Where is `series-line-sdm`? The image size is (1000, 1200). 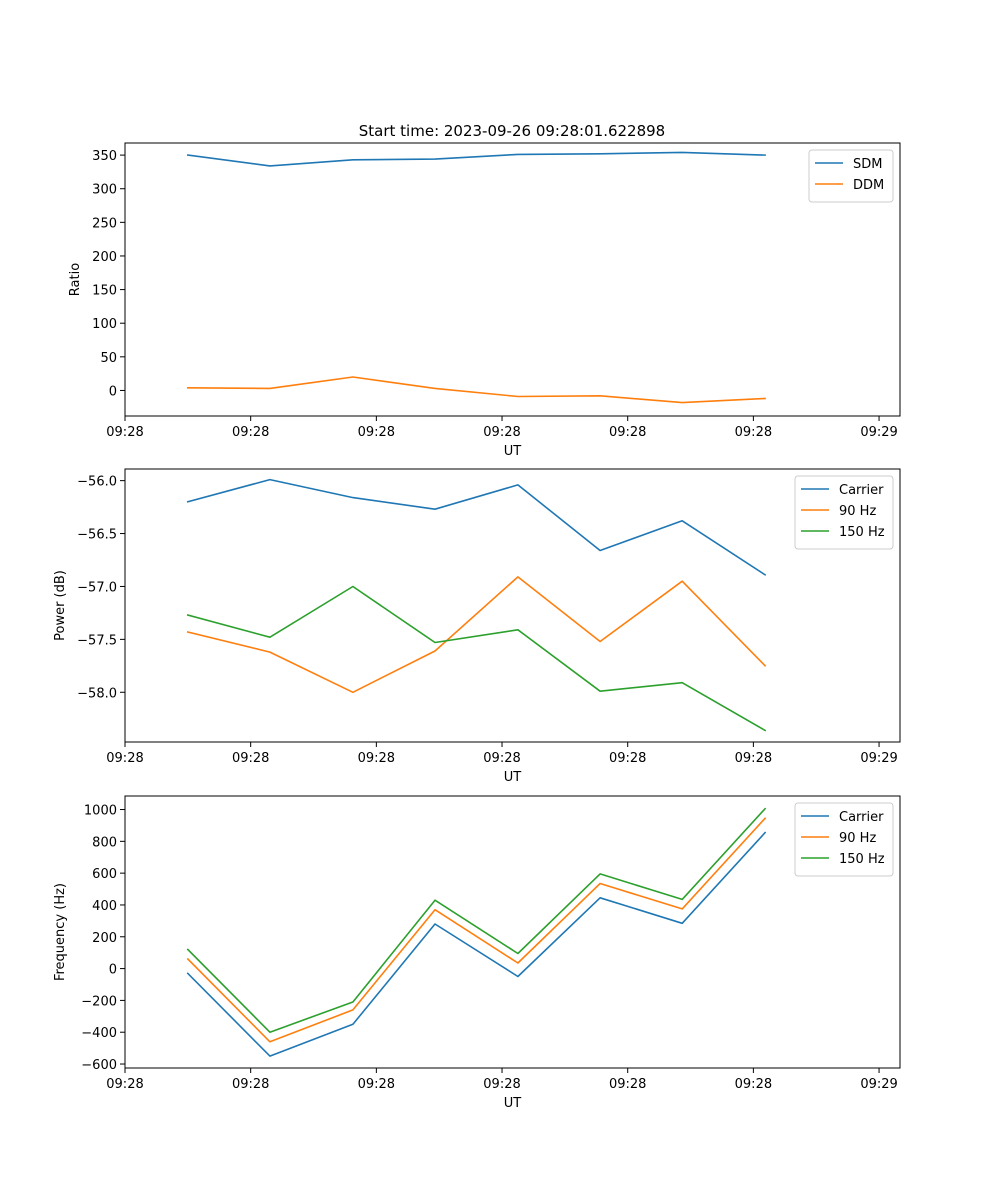 series-line-sdm is located at coordinates (476, 159).